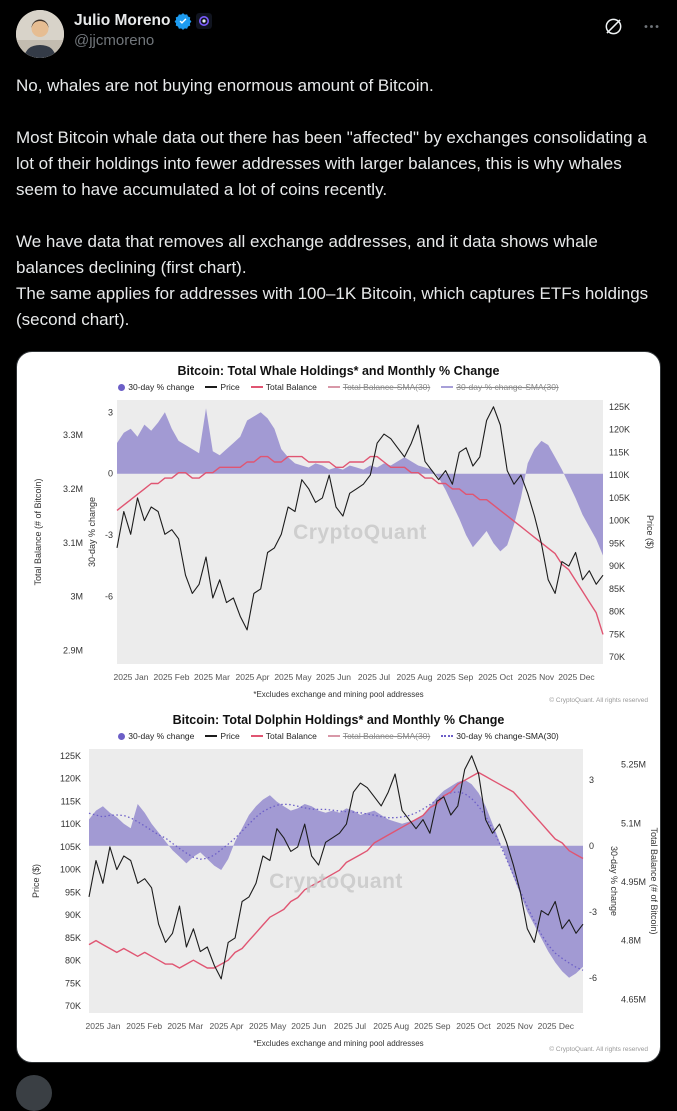  I want to click on axis-tick: 4.65M, so click(633, 999).